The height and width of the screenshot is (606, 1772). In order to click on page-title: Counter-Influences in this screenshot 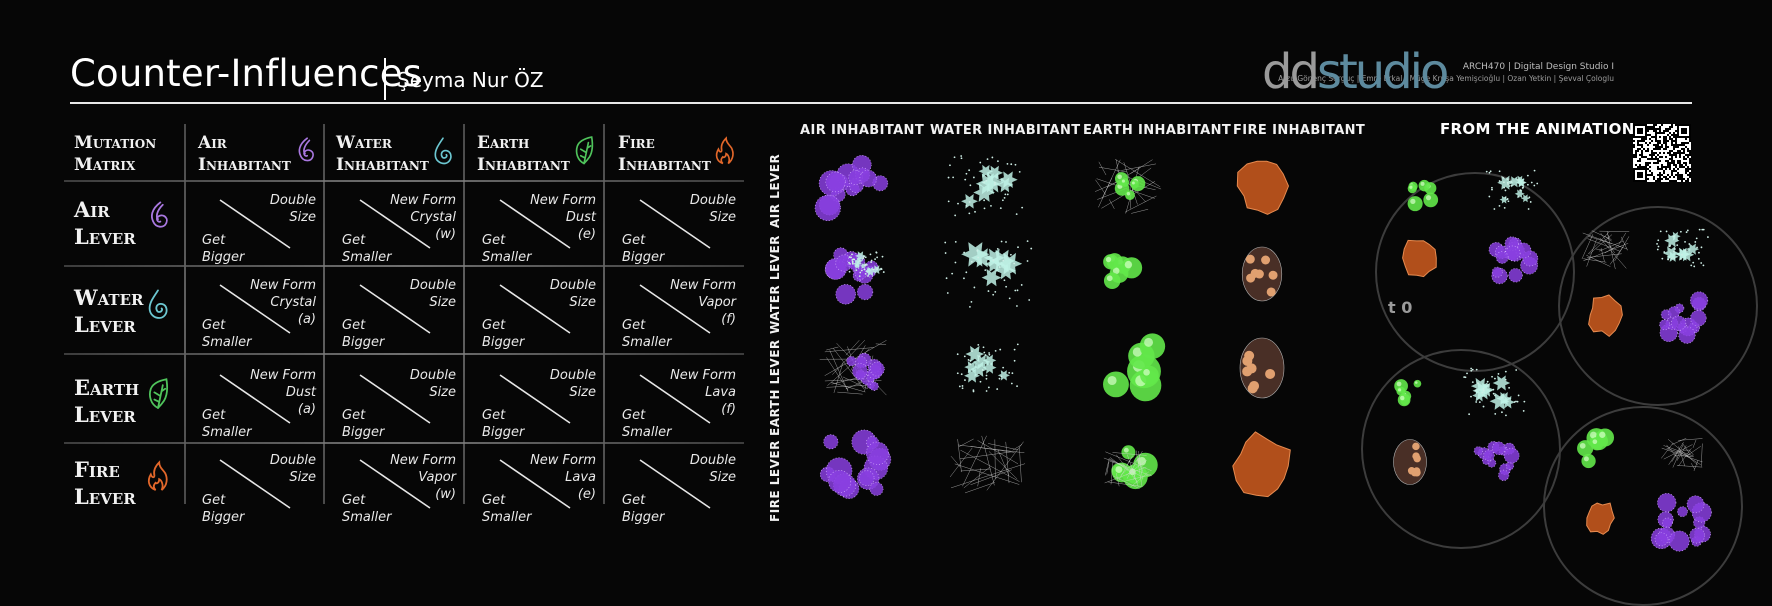, I will do `click(246, 73)`.